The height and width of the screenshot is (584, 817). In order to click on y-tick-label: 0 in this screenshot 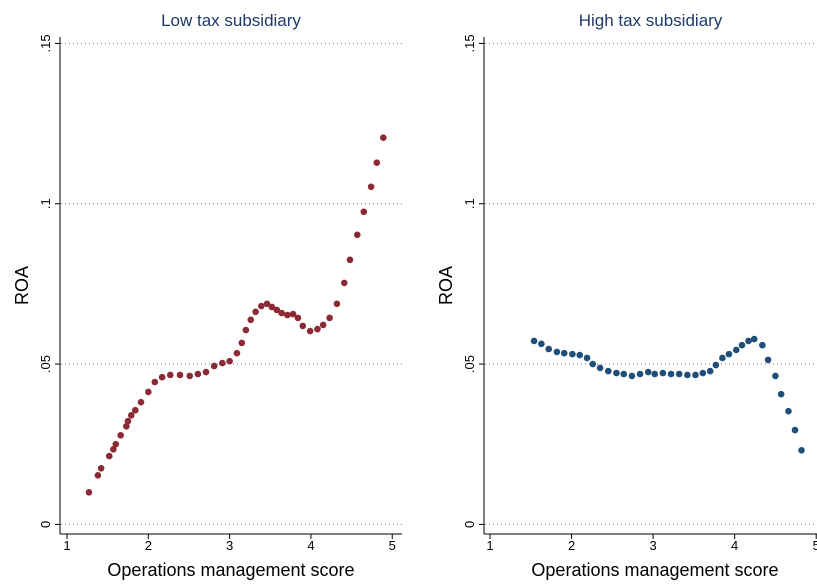, I will do `click(45, 524)`.